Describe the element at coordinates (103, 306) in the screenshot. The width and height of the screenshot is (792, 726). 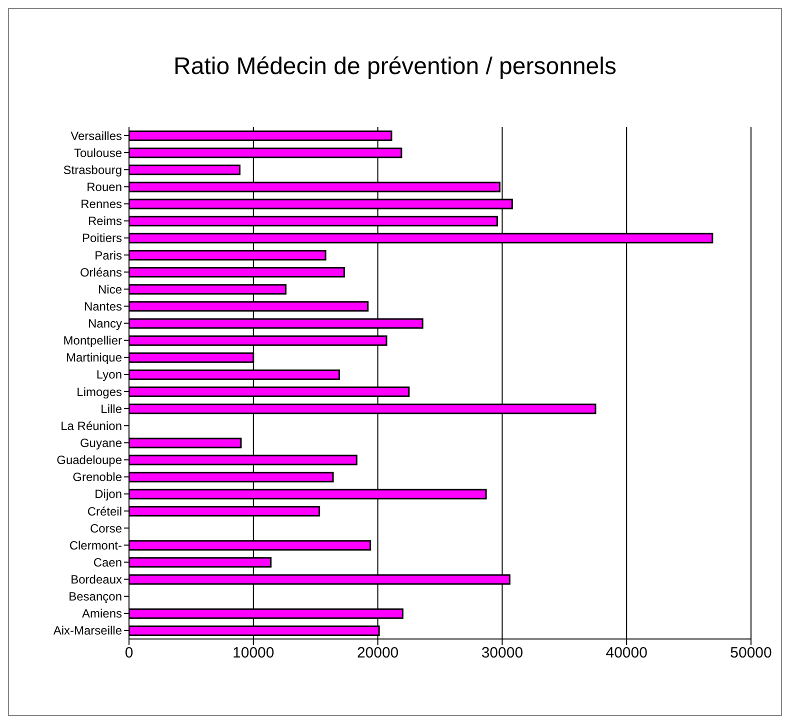
I see `y-tick-label: Nantes` at that location.